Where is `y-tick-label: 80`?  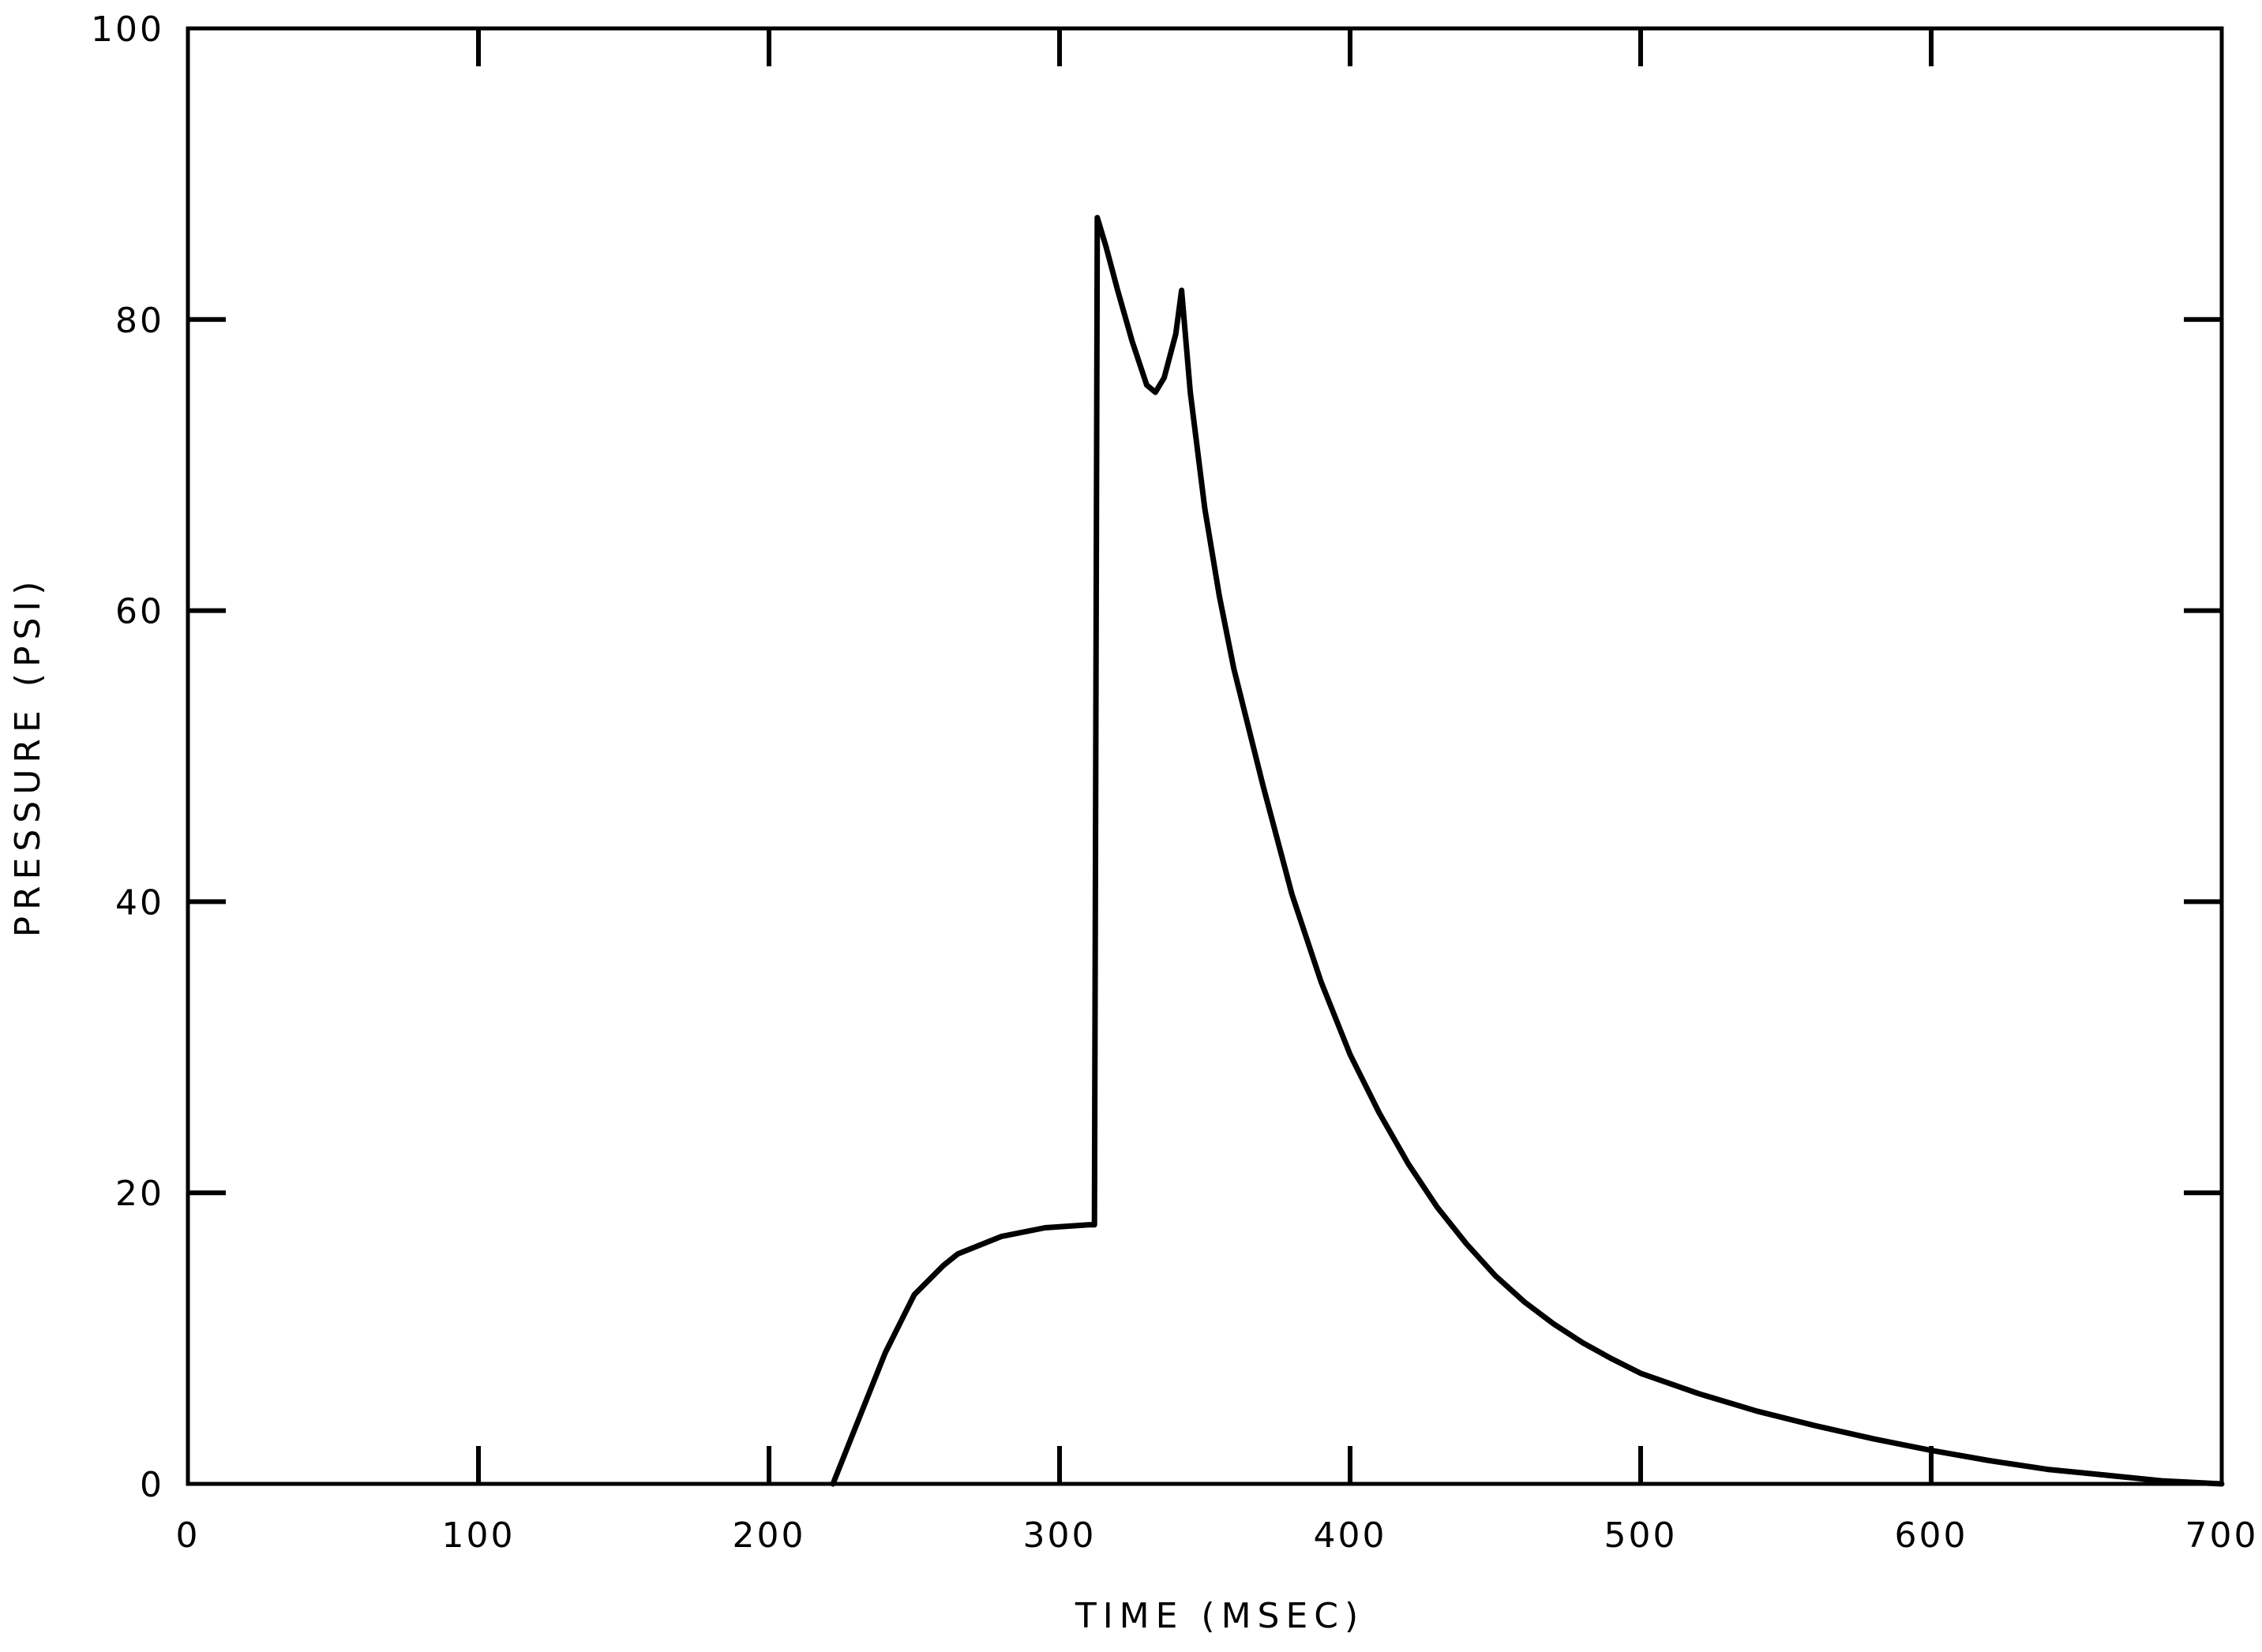
y-tick-label: 80 is located at coordinates (139, 321).